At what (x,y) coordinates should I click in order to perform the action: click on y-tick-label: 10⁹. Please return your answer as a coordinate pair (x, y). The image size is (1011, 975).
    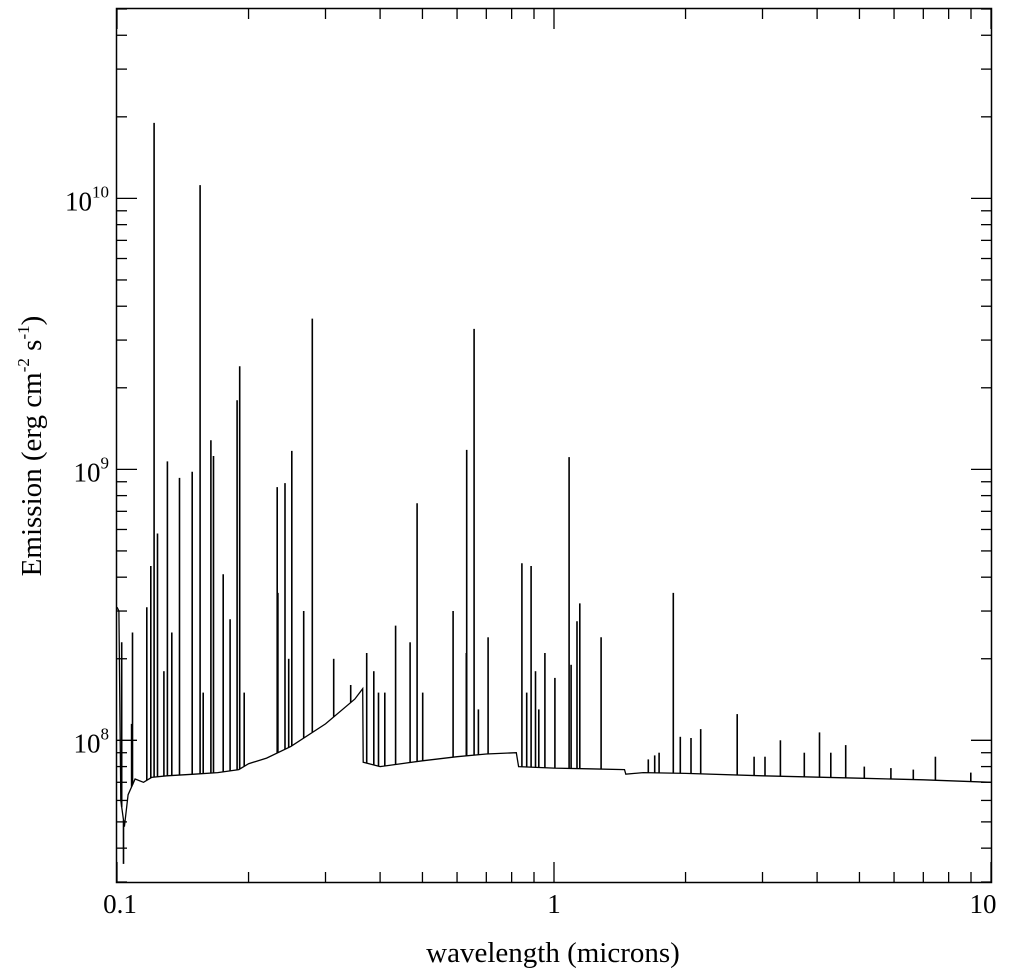
    Looking at the image, I should click on (92, 470).